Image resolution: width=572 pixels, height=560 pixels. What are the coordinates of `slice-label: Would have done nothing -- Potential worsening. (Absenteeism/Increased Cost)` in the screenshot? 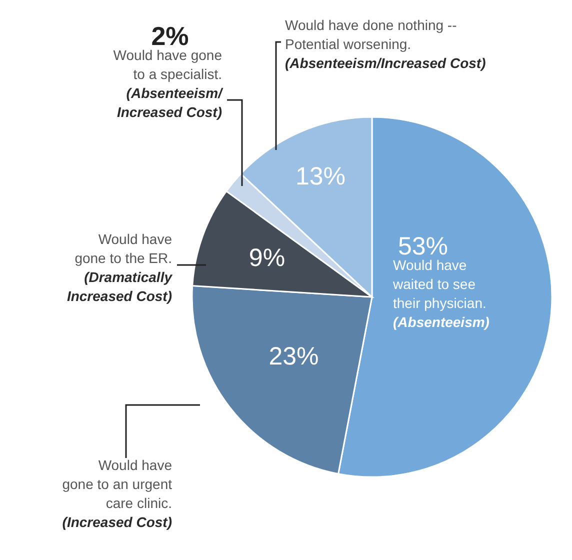 It's located at (385, 44).